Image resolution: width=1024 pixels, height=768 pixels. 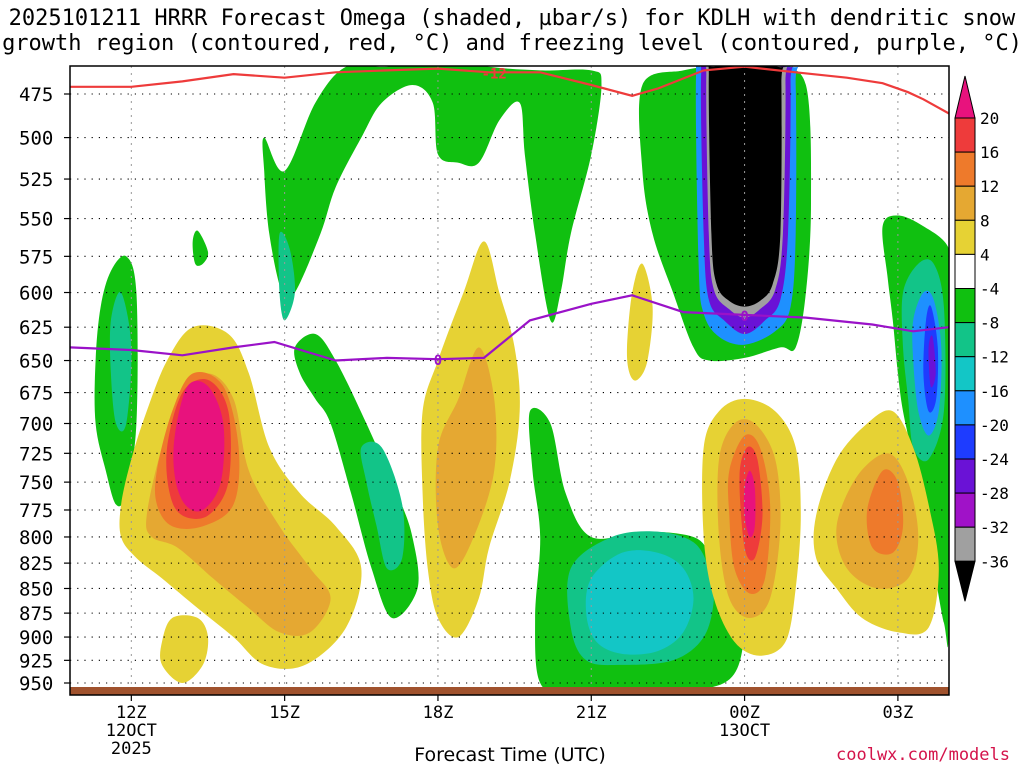 I want to click on colorbar-label-4: 4, so click(x=985, y=254).